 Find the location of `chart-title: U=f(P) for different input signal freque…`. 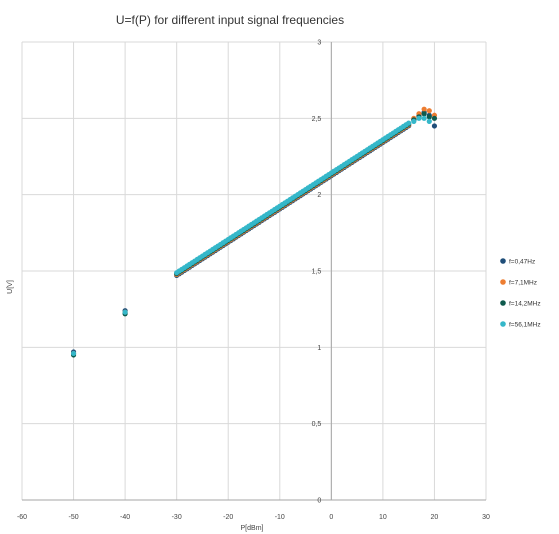

chart-title: U=f(P) for different input signal freque… is located at coordinates (230, 20).